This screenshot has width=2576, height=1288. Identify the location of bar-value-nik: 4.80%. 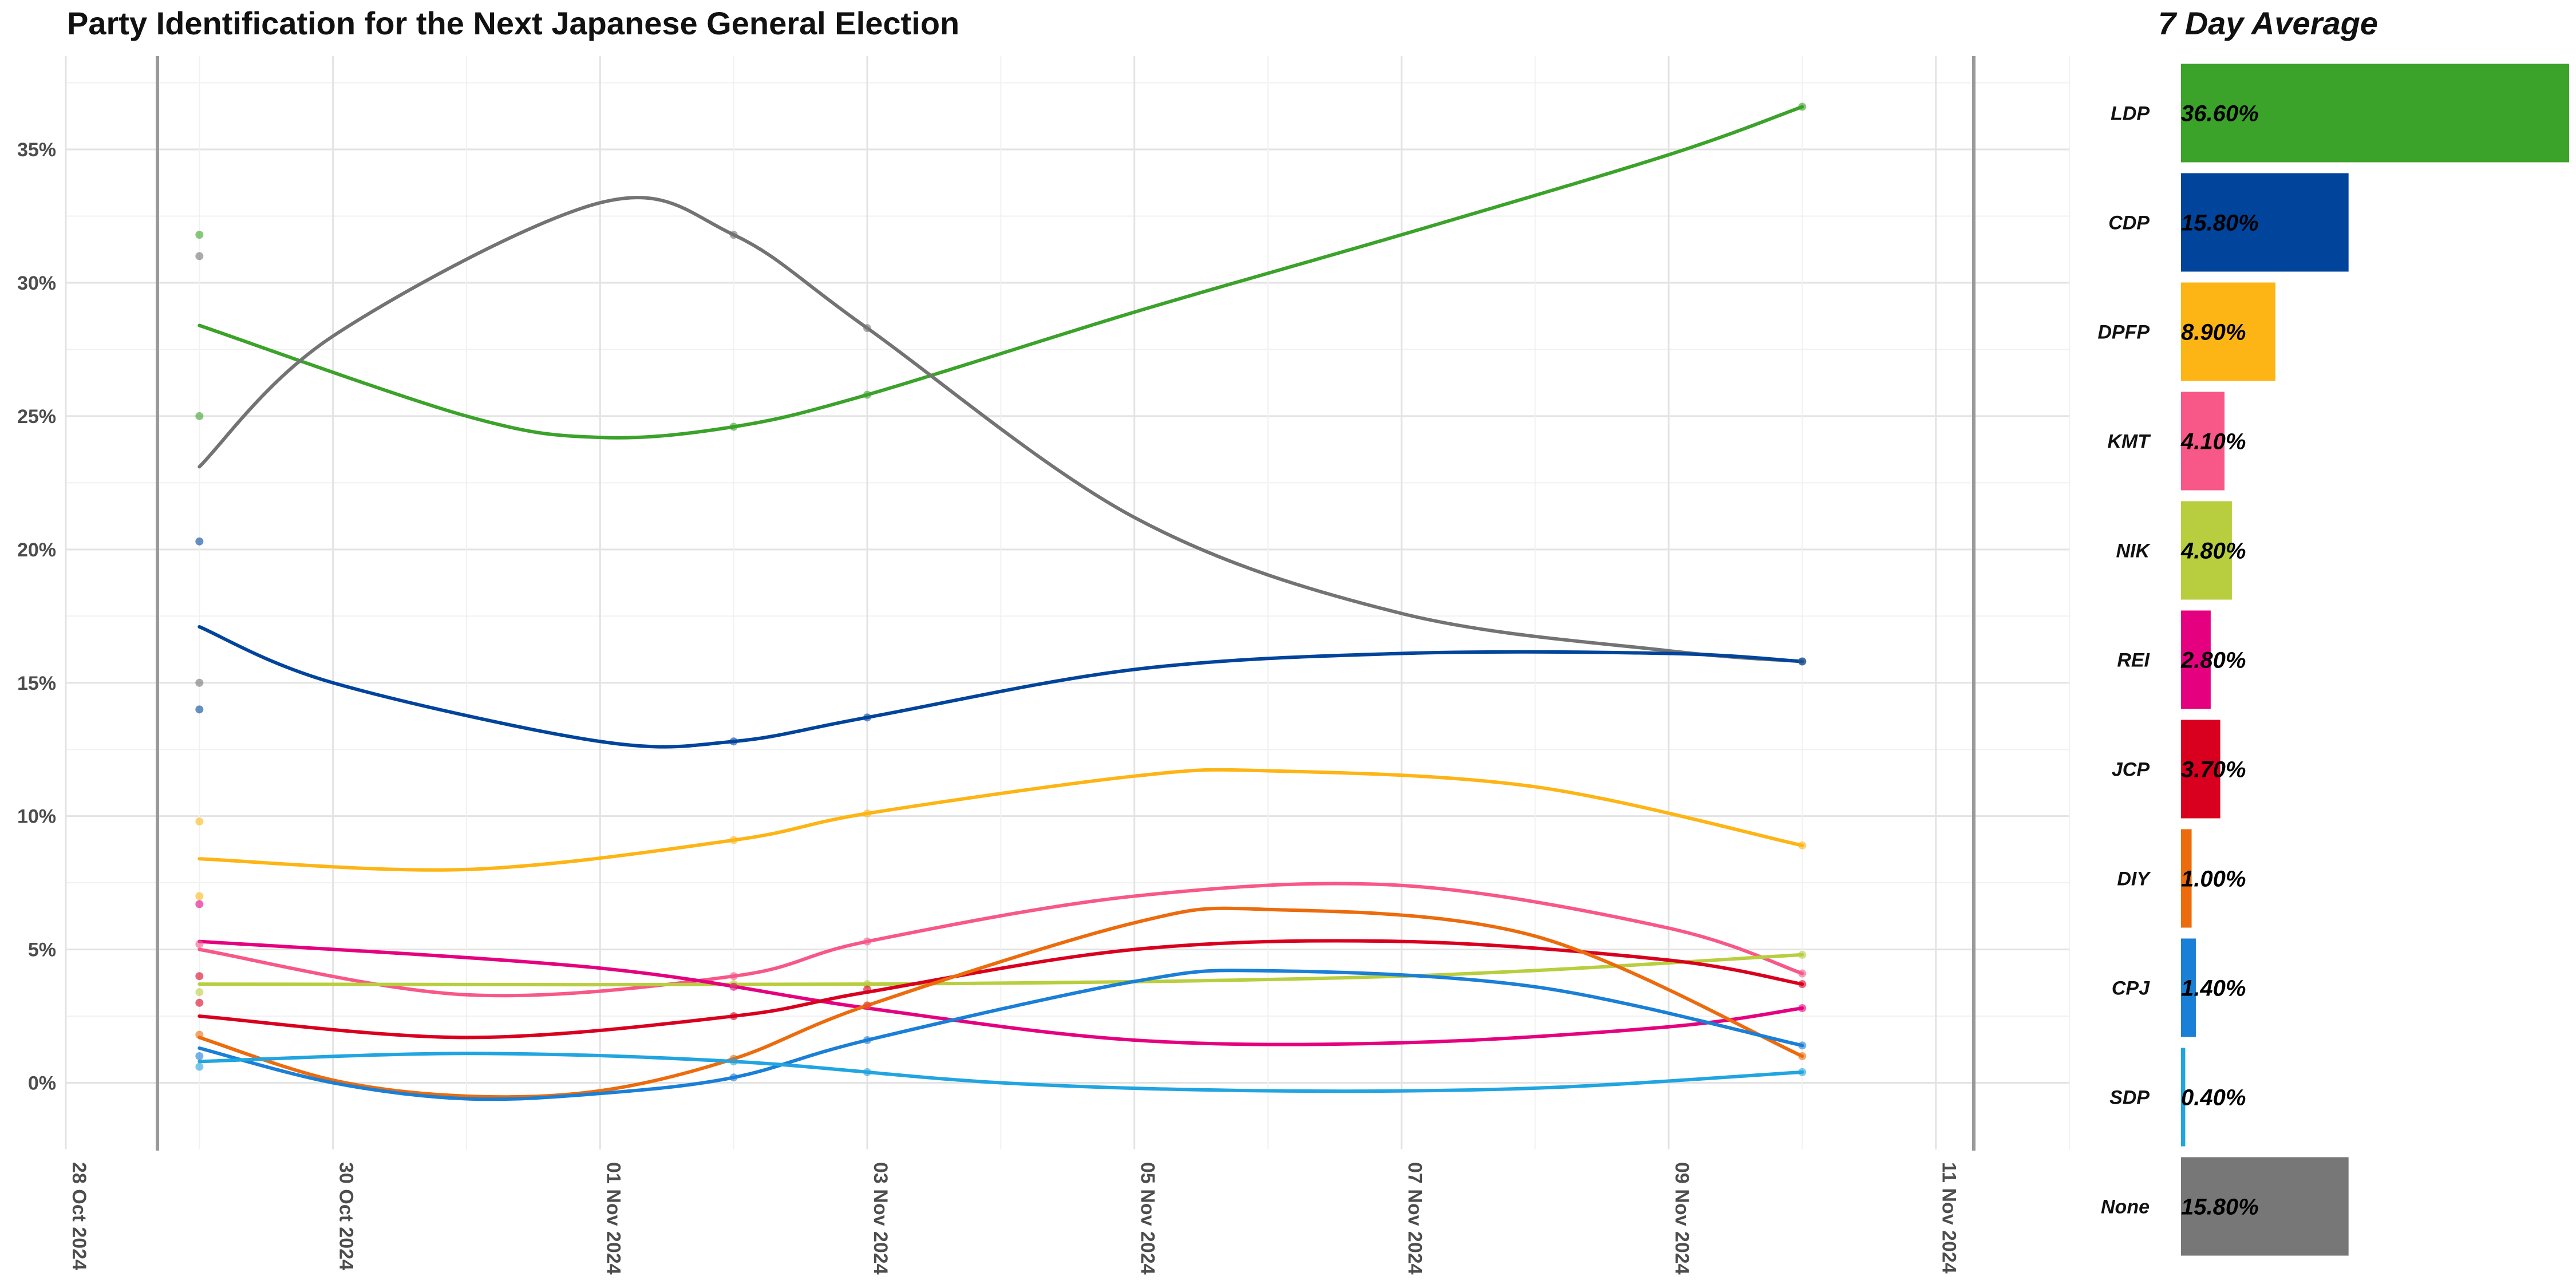
(2213, 551).